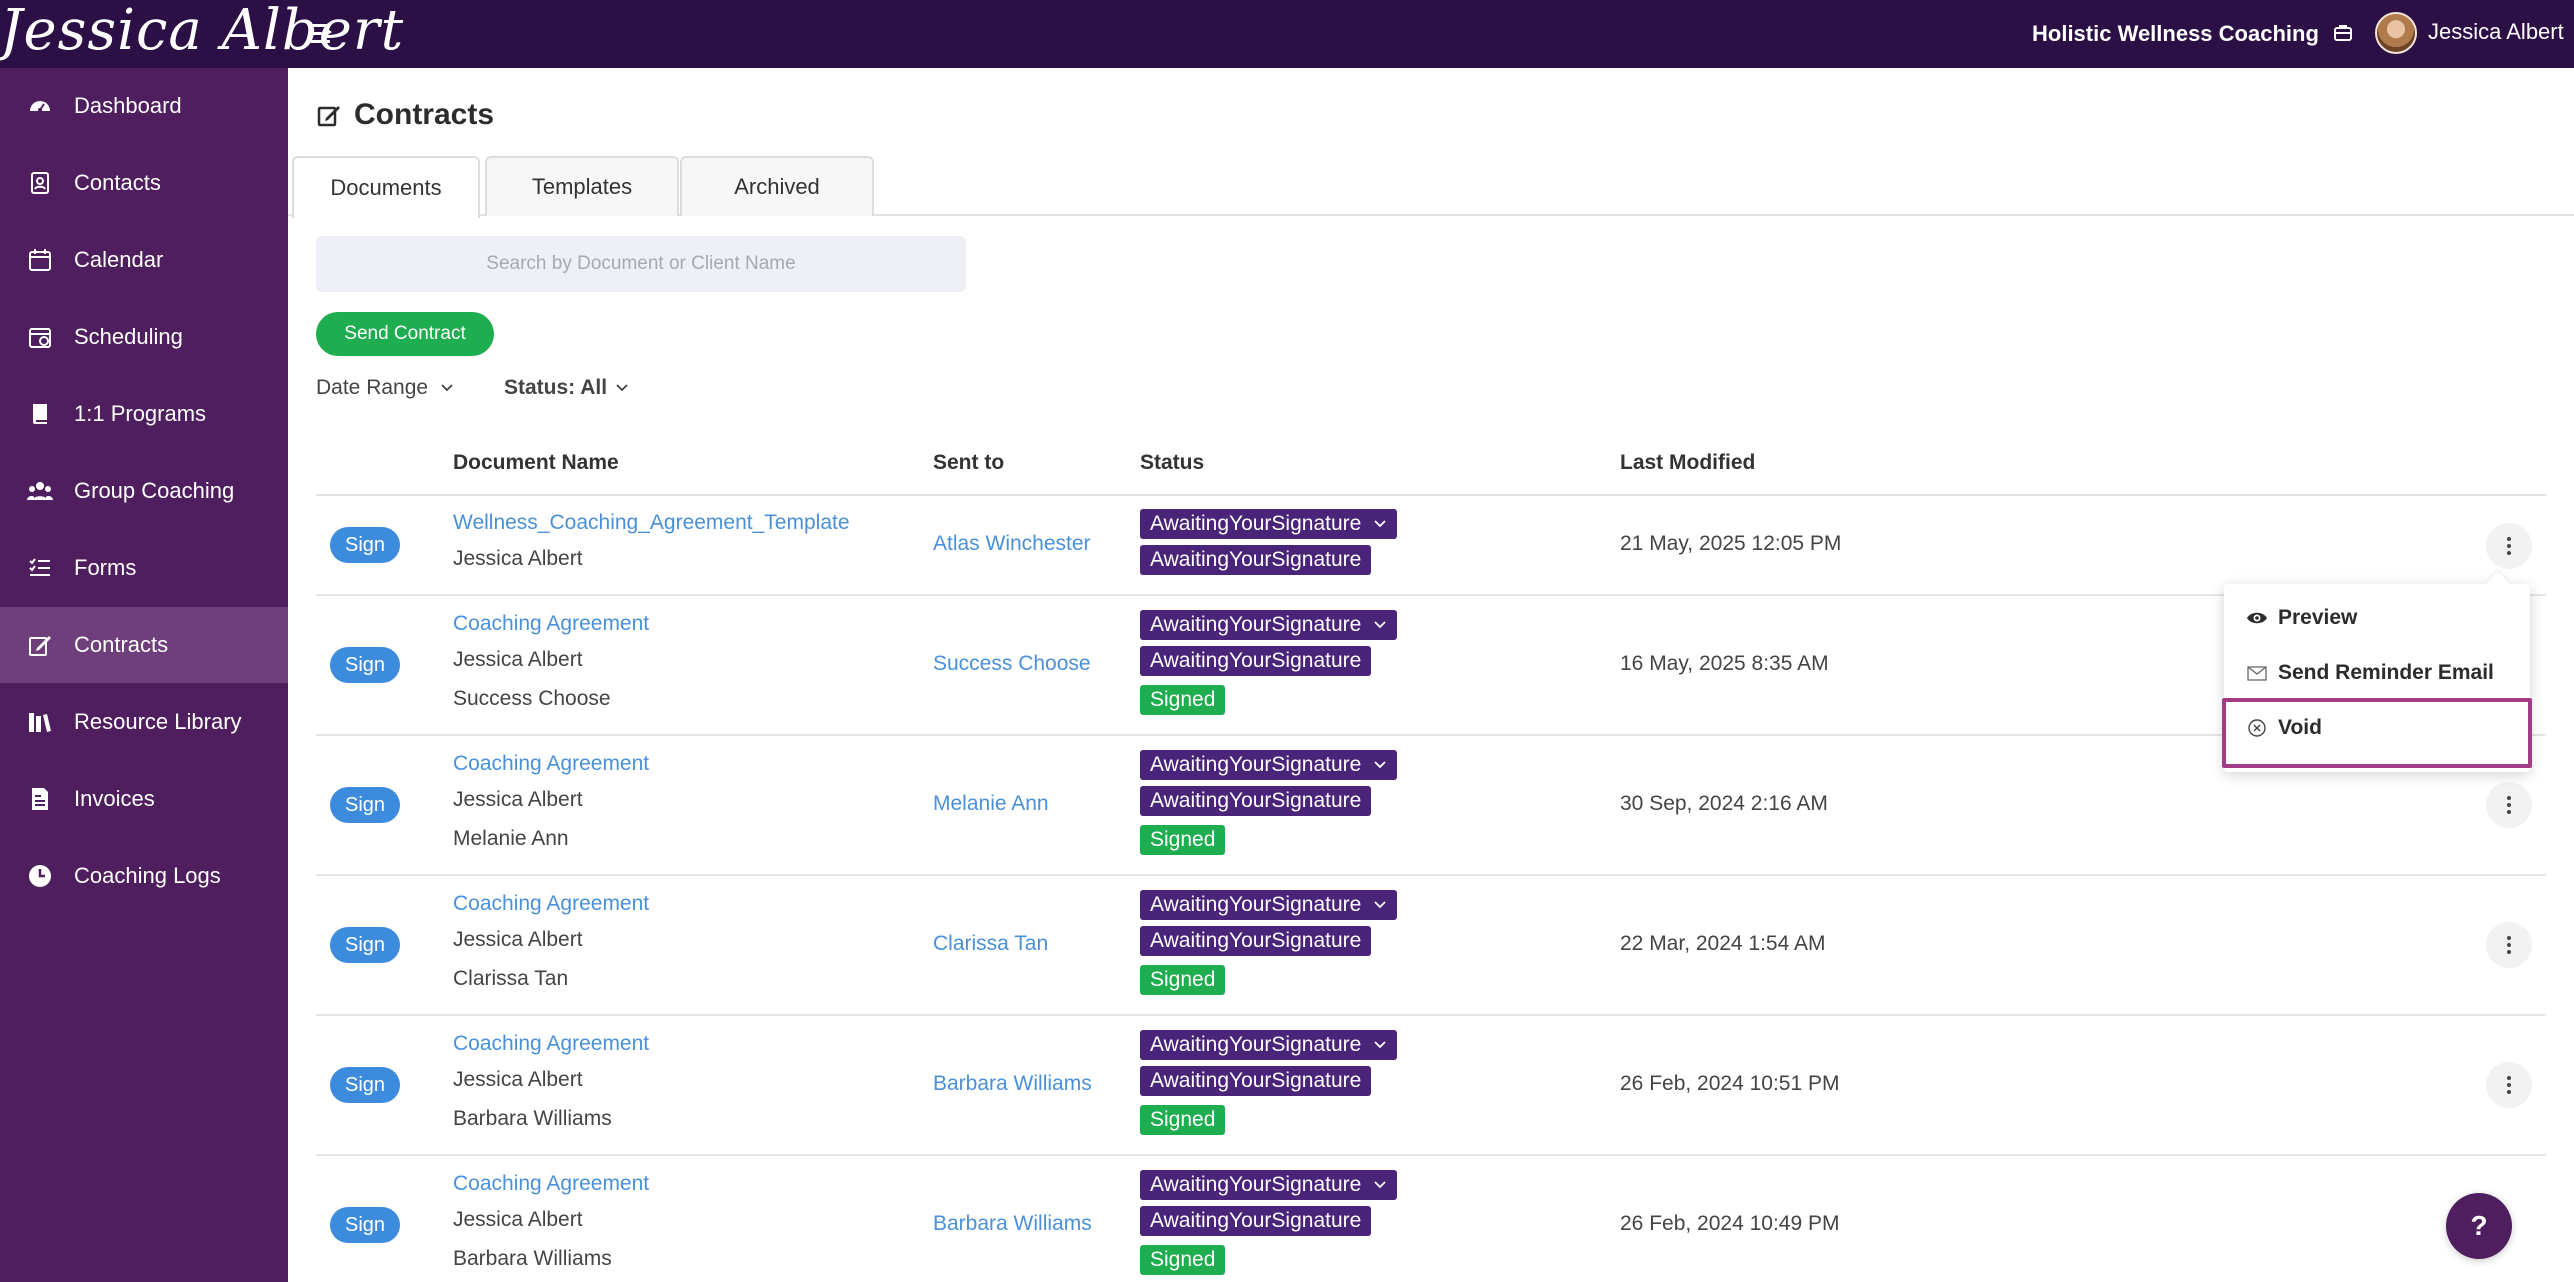 This screenshot has height=1282, width=2574. I want to click on column-header-status: Status, so click(1172, 462).